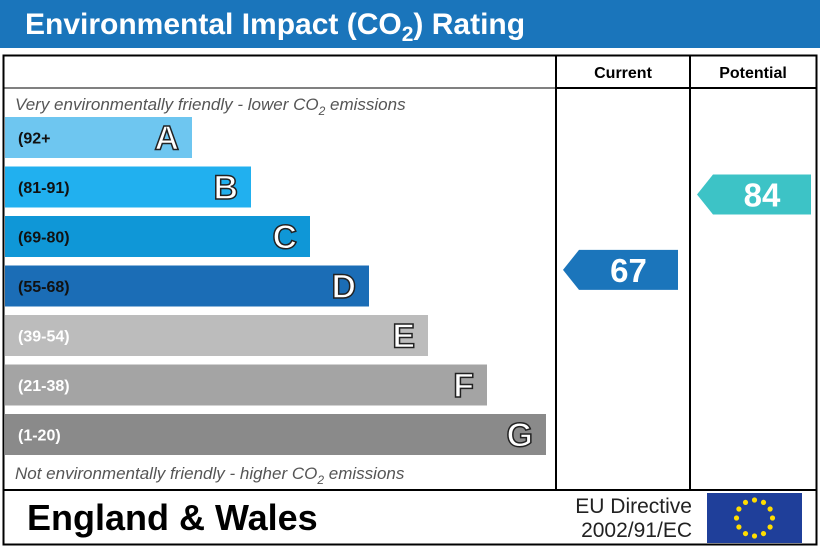 The width and height of the screenshot is (820, 552). What do you see at coordinates (628, 270) in the screenshot?
I see `rating-value: 67` at bounding box center [628, 270].